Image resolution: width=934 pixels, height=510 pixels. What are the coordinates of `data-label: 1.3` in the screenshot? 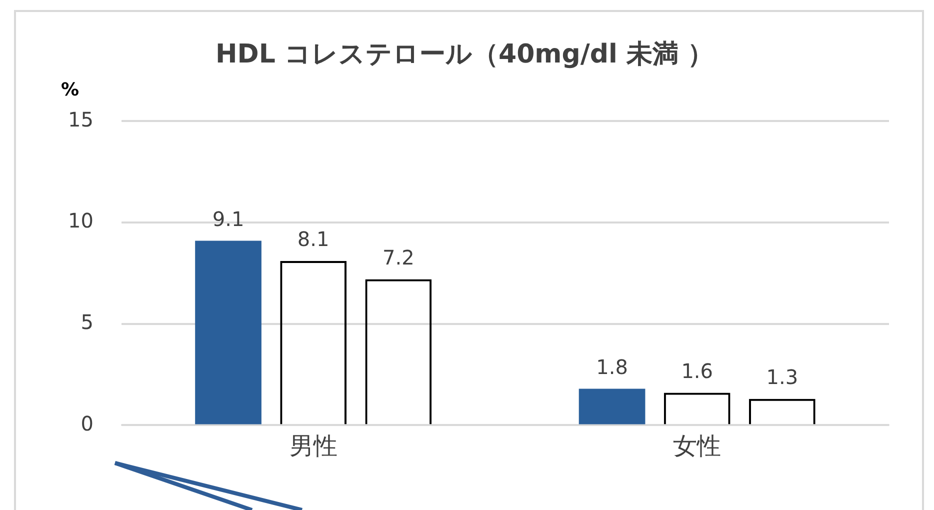 It's located at (782, 377).